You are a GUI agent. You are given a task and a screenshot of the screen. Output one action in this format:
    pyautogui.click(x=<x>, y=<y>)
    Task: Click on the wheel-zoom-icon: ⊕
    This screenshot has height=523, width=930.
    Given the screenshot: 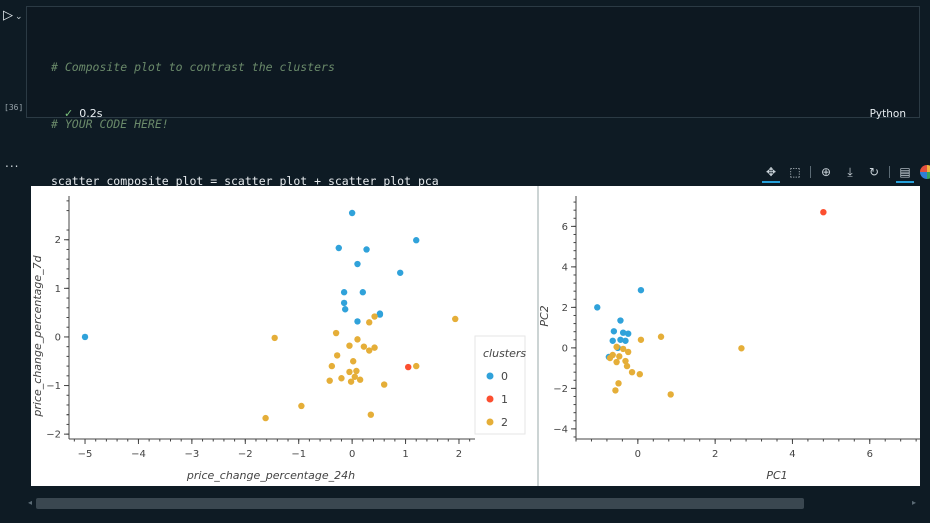 What is the action you would take?
    pyautogui.click(x=826, y=172)
    